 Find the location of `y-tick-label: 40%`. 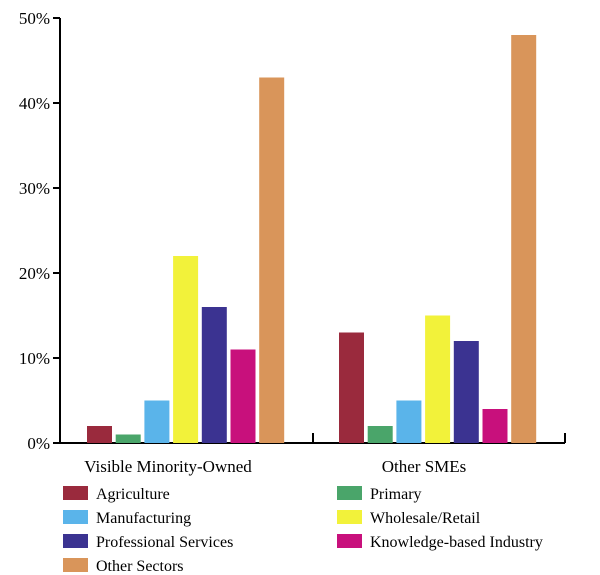

y-tick-label: 40% is located at coordinates (34, 103).